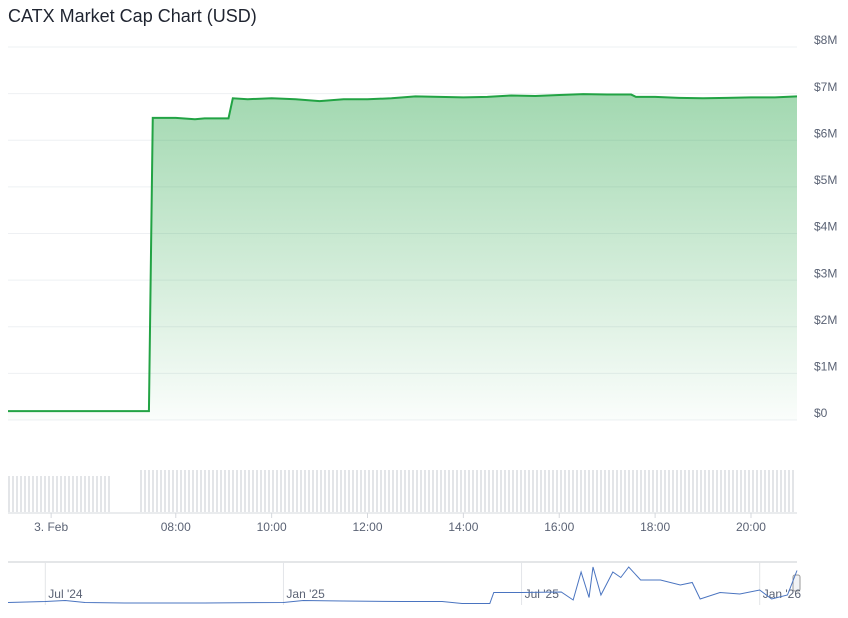 This screenshot has height=618, width=848. What do you see at coordinates (821, 413) in the screenshot?
I see `y-tick-label: $0` at bounding box center [821, 413].